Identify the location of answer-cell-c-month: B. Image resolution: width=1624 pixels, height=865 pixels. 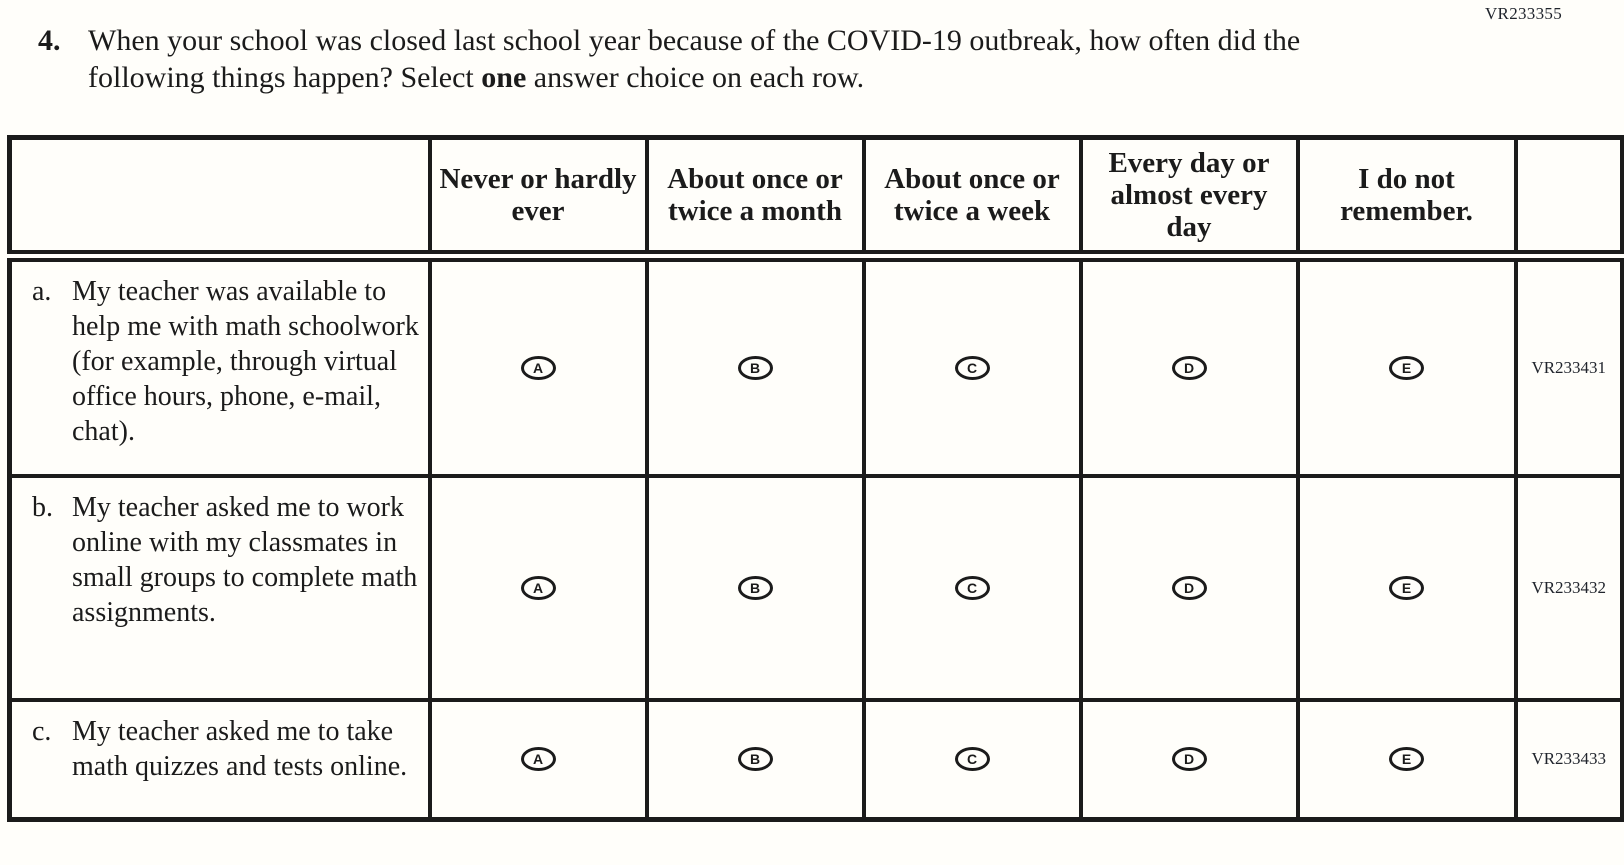
(755, 759).